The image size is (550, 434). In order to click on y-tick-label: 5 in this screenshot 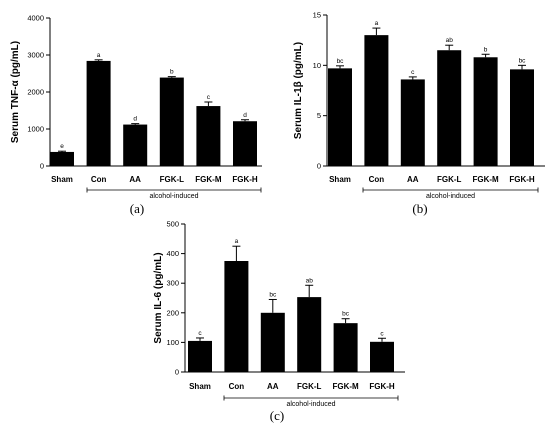, I will do `click(319, 115)`.